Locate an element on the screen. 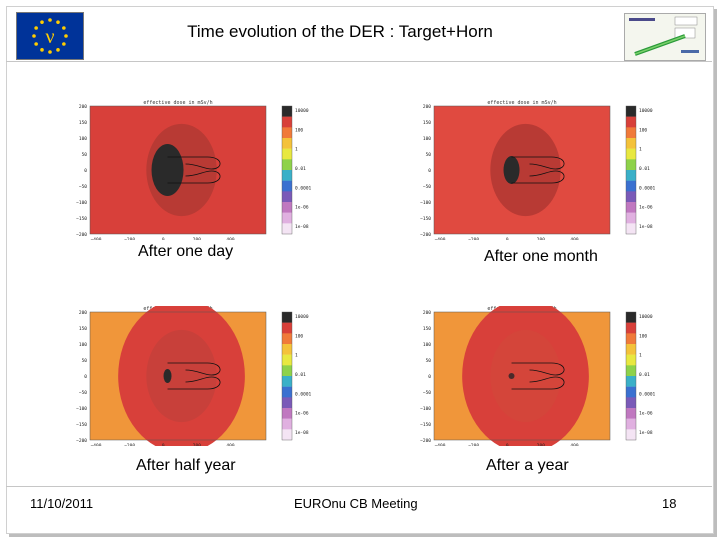  eu-flag-logo: ν is located at coordinates (50, 36).